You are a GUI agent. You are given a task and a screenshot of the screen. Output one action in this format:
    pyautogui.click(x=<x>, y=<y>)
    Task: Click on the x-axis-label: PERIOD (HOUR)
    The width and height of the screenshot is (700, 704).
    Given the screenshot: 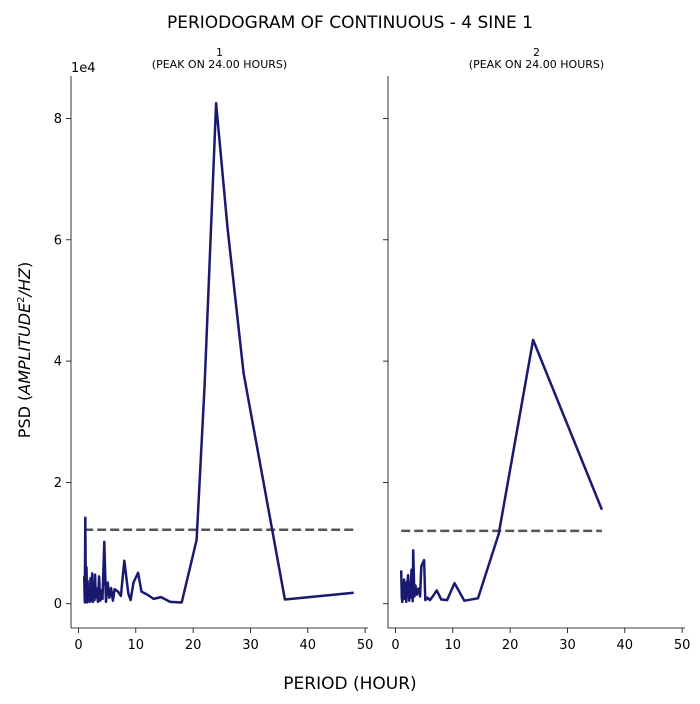 What is the action you would take?
    pyautogui.click(x=349, y=684)
    